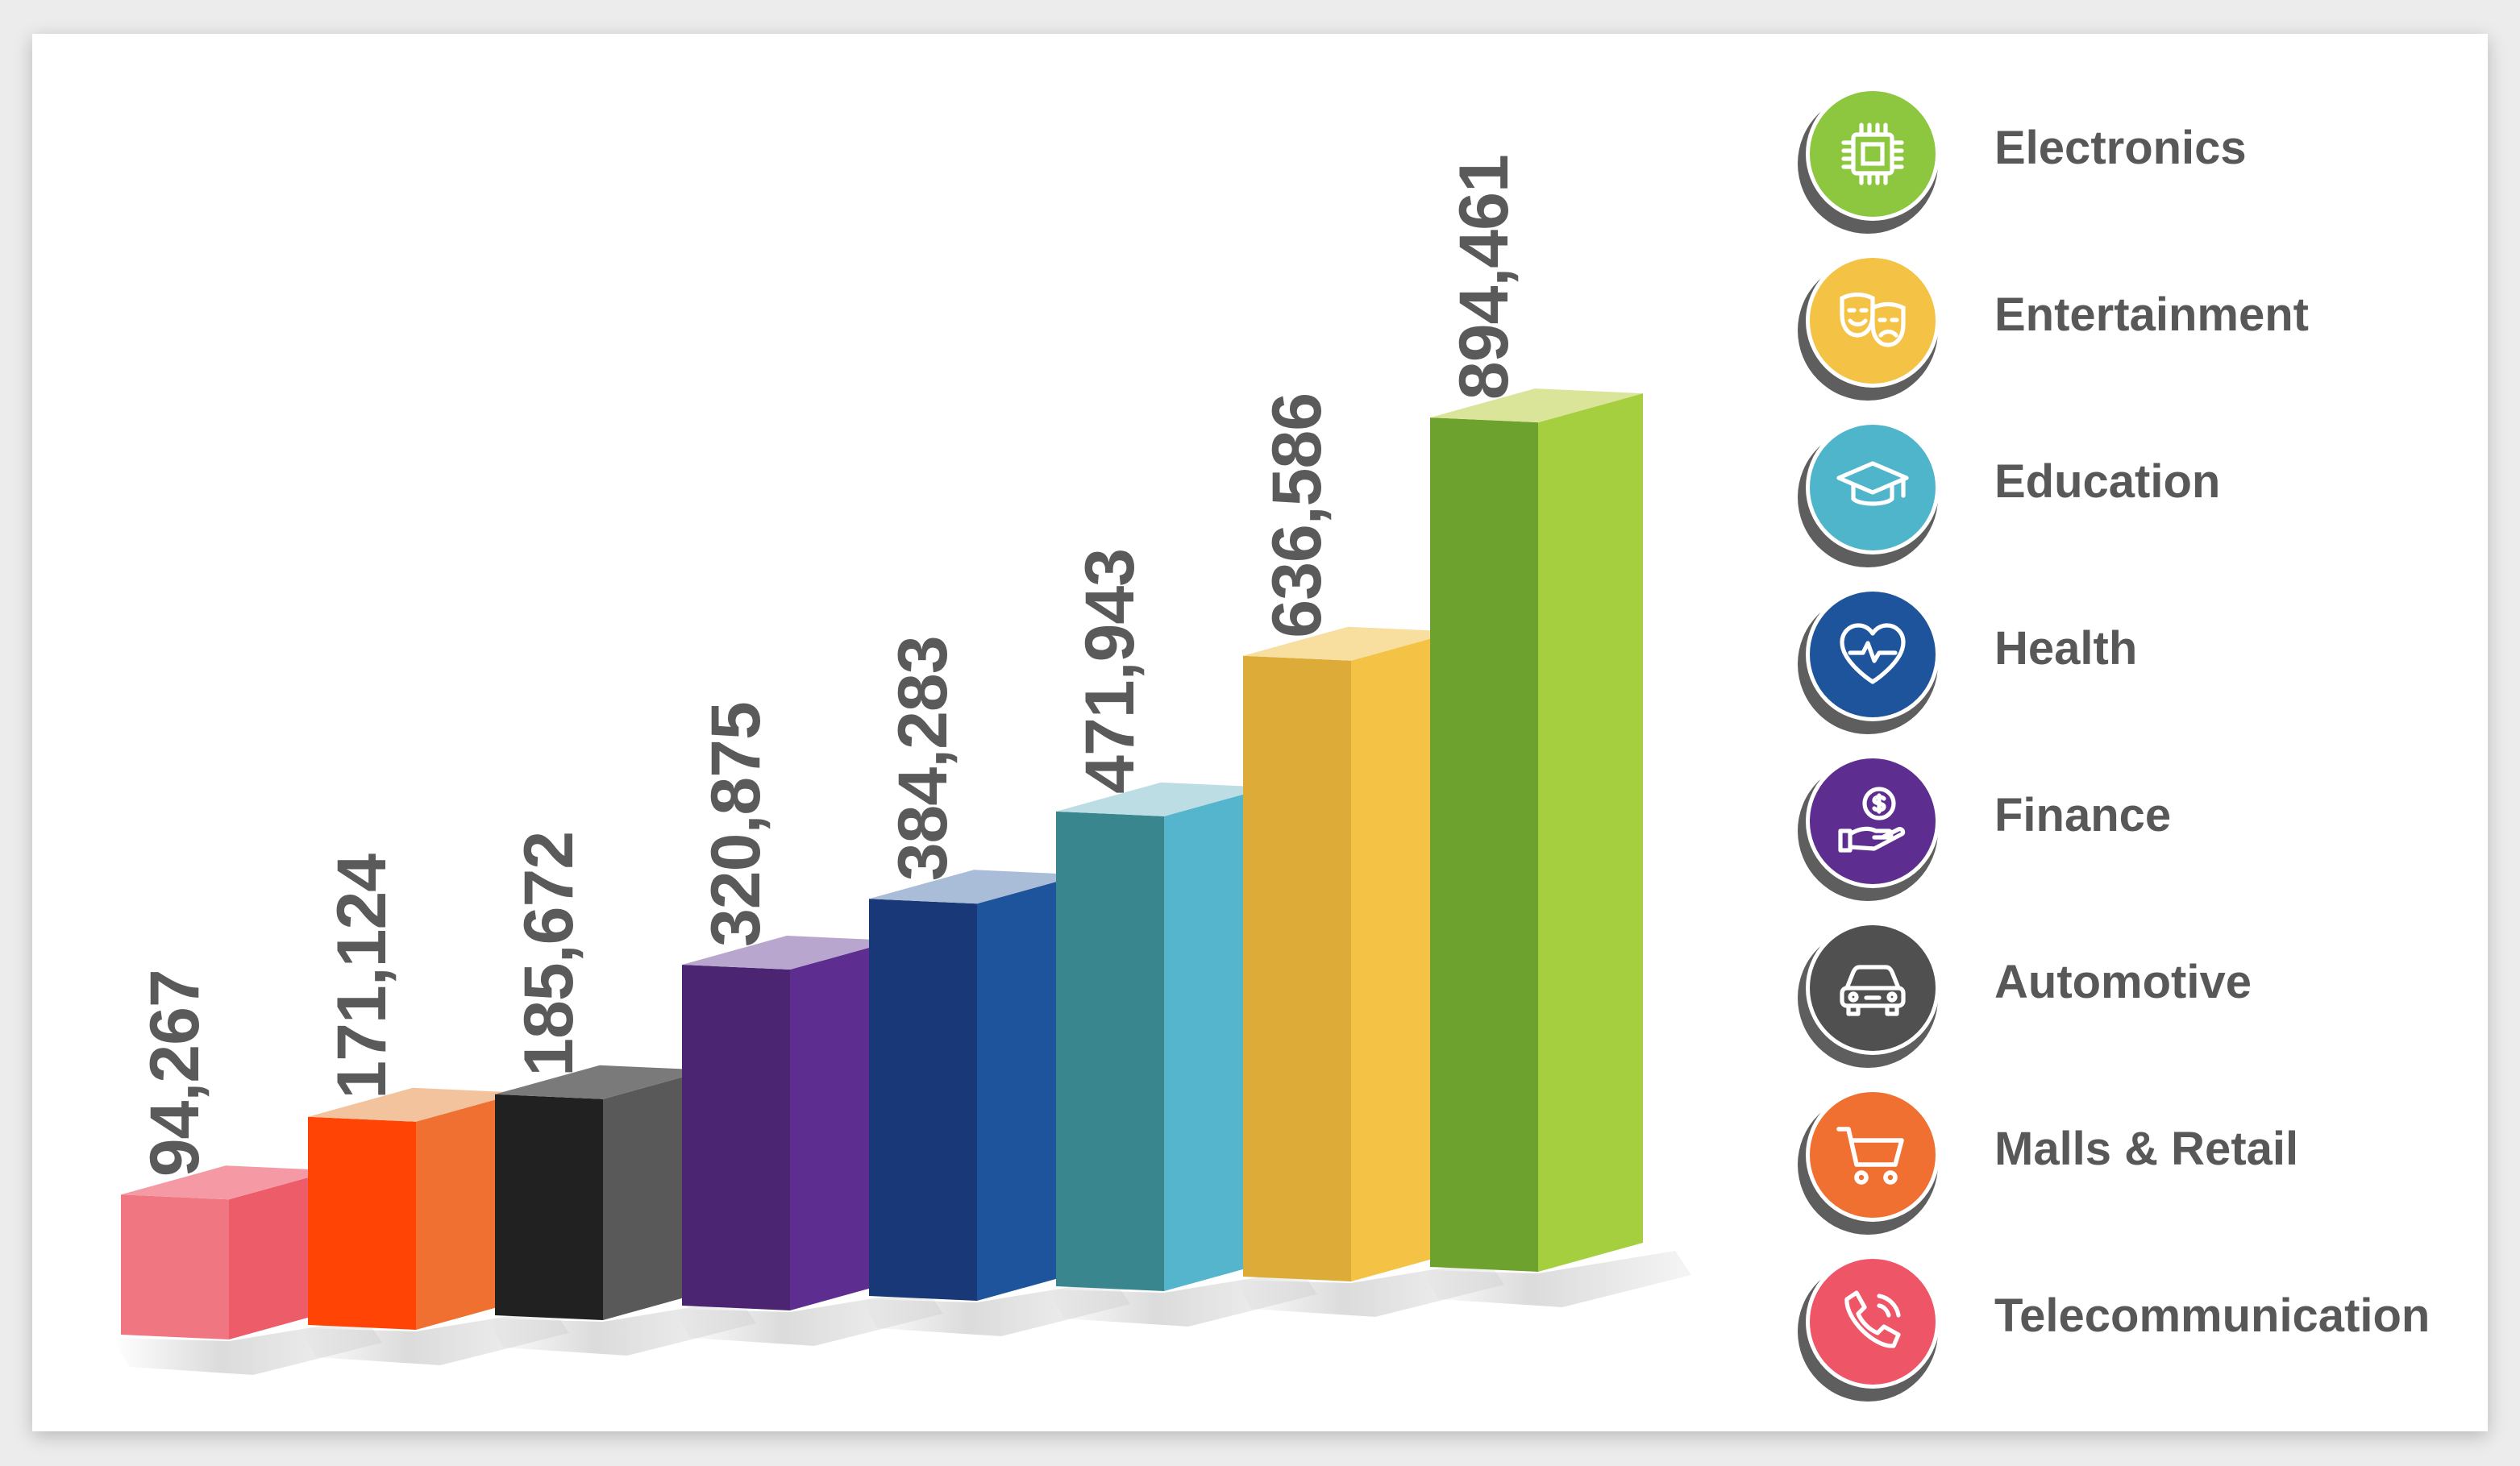  Describe the element at coordinates (2151, 315) in the screenshot. I see `legend-label: Entertainment` at that location.